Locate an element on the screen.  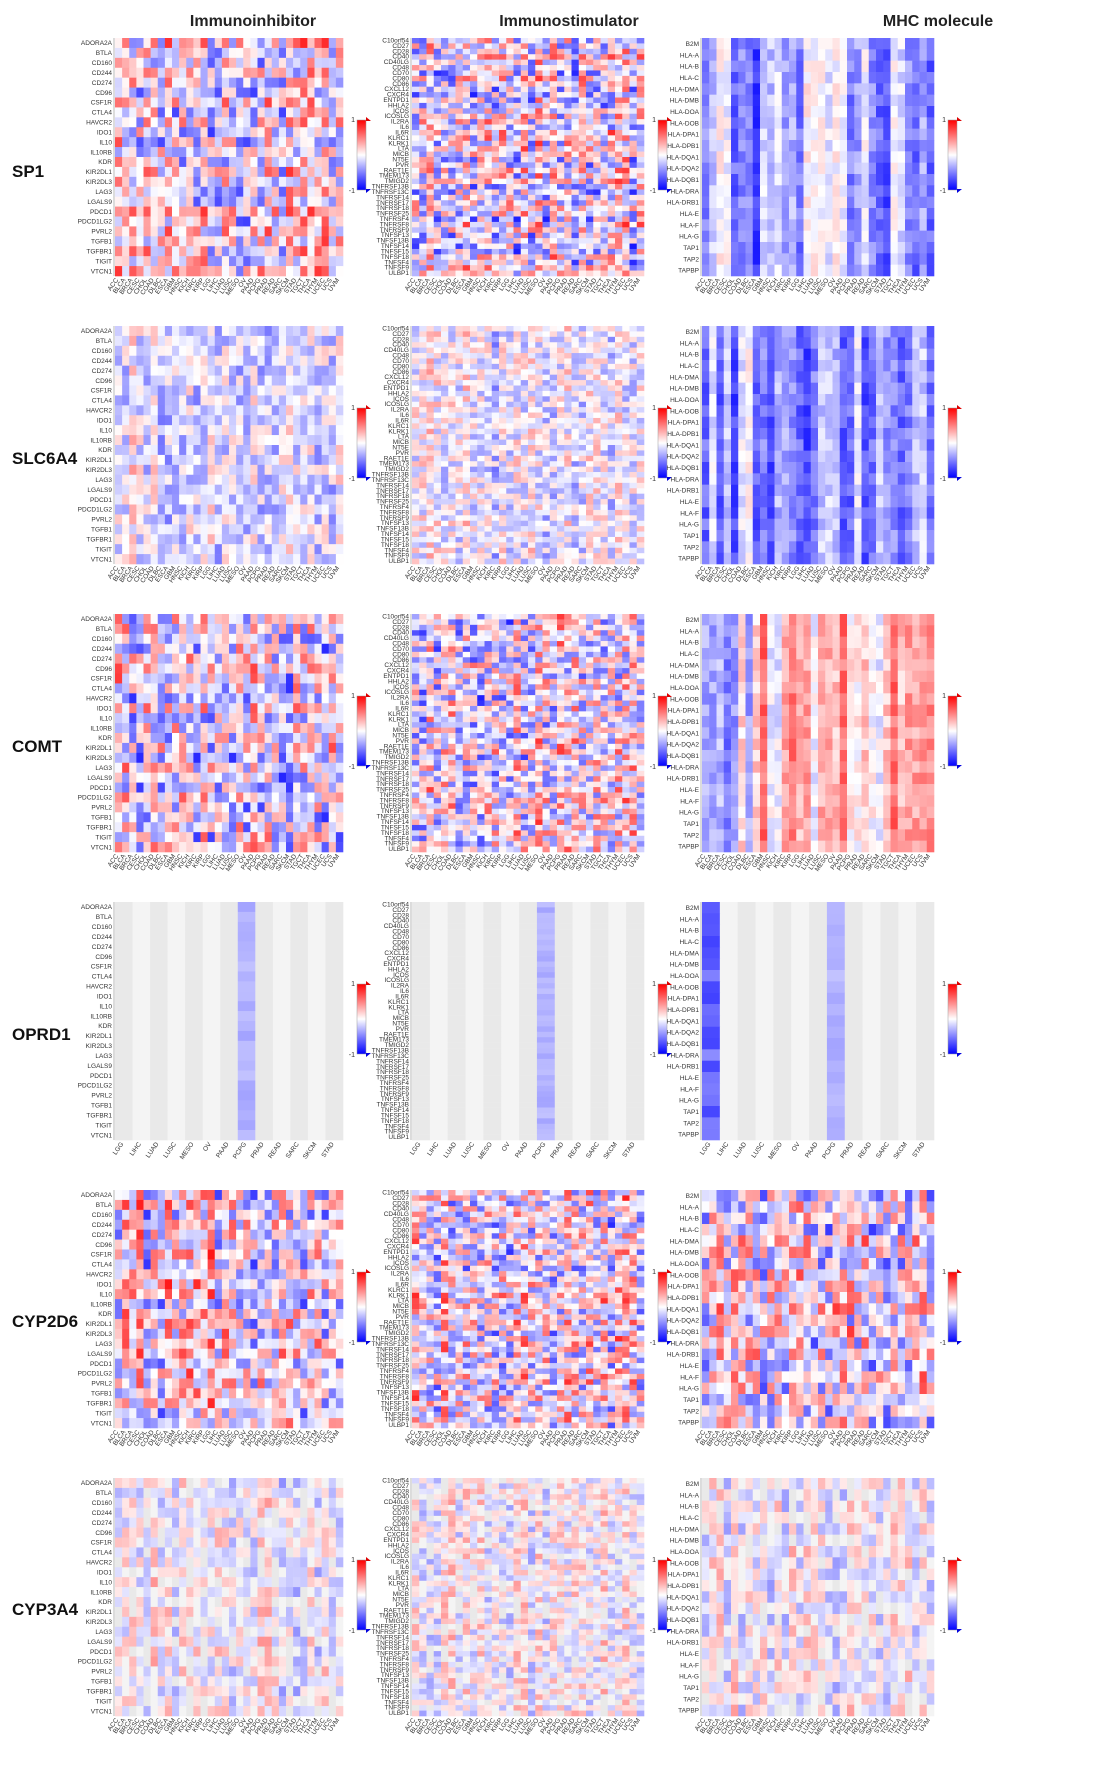
gene-tick-label: TNFRSF13C is located at coordinates (390, 192).